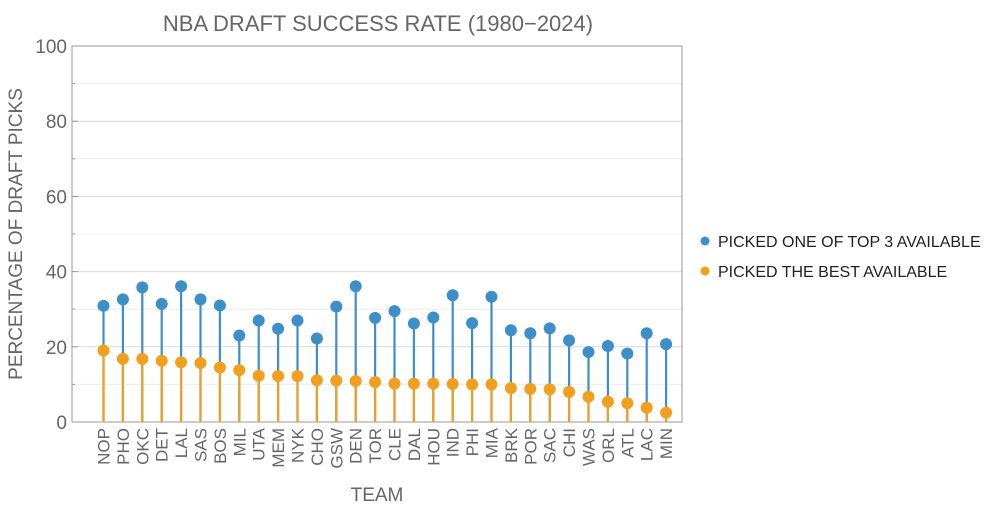 Image resolution: width=1000 pixels, height=505 pixels. What do you see at coordinates (375, 446) in the screenshot?
I see `x-tick-label: TOR` at bounding box center [375, 446].